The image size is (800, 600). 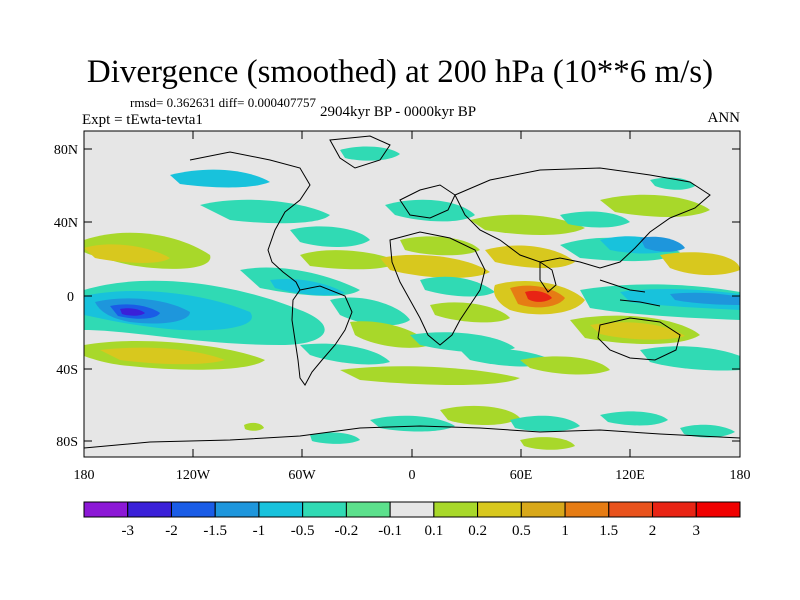 What do you see at coordinates (223, 102) in the screenshot?
I see `stats-text: rmsd= 0.362631 diff= 0.000407757` at bounding box center [223, 102].